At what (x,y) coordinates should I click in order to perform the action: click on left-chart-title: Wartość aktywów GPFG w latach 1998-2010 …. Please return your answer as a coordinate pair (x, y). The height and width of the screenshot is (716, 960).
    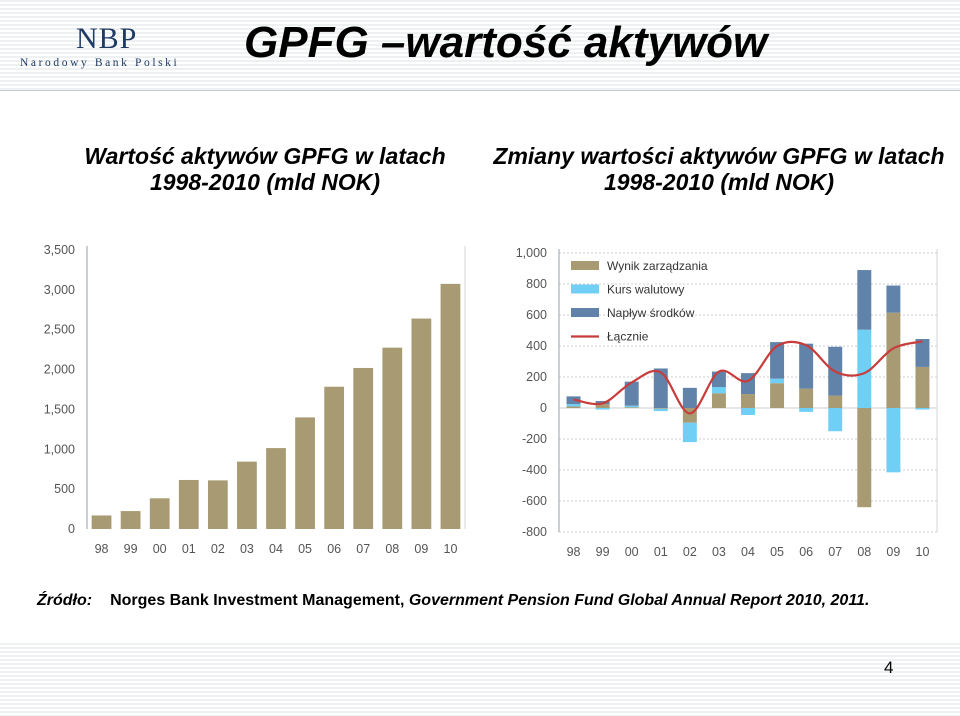
    Looking at the image, I should click on (265, 169).